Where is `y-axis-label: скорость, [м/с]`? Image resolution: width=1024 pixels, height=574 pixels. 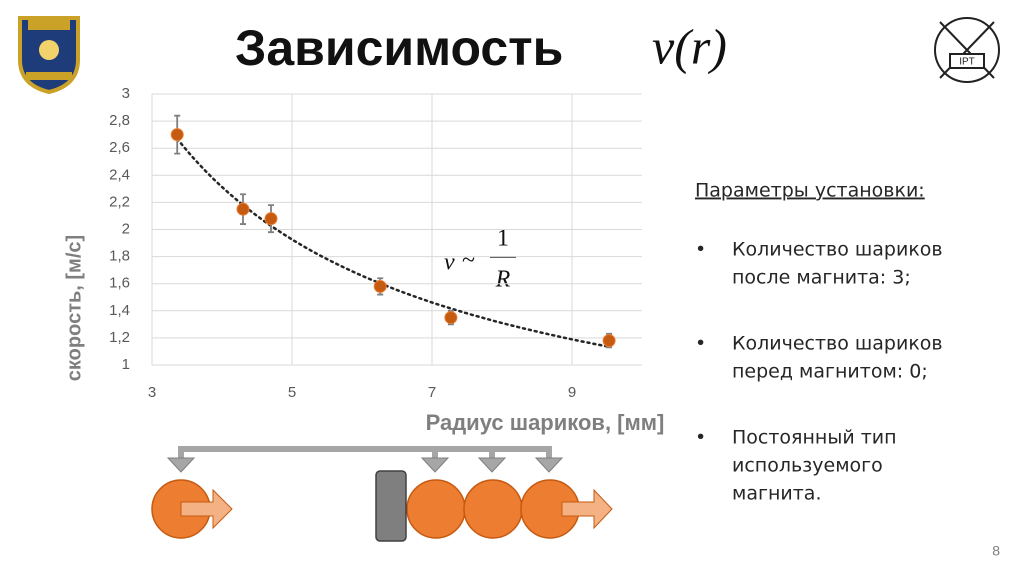 y-axis-label: скорость, [м/с] is located at coordinates (74, 308).